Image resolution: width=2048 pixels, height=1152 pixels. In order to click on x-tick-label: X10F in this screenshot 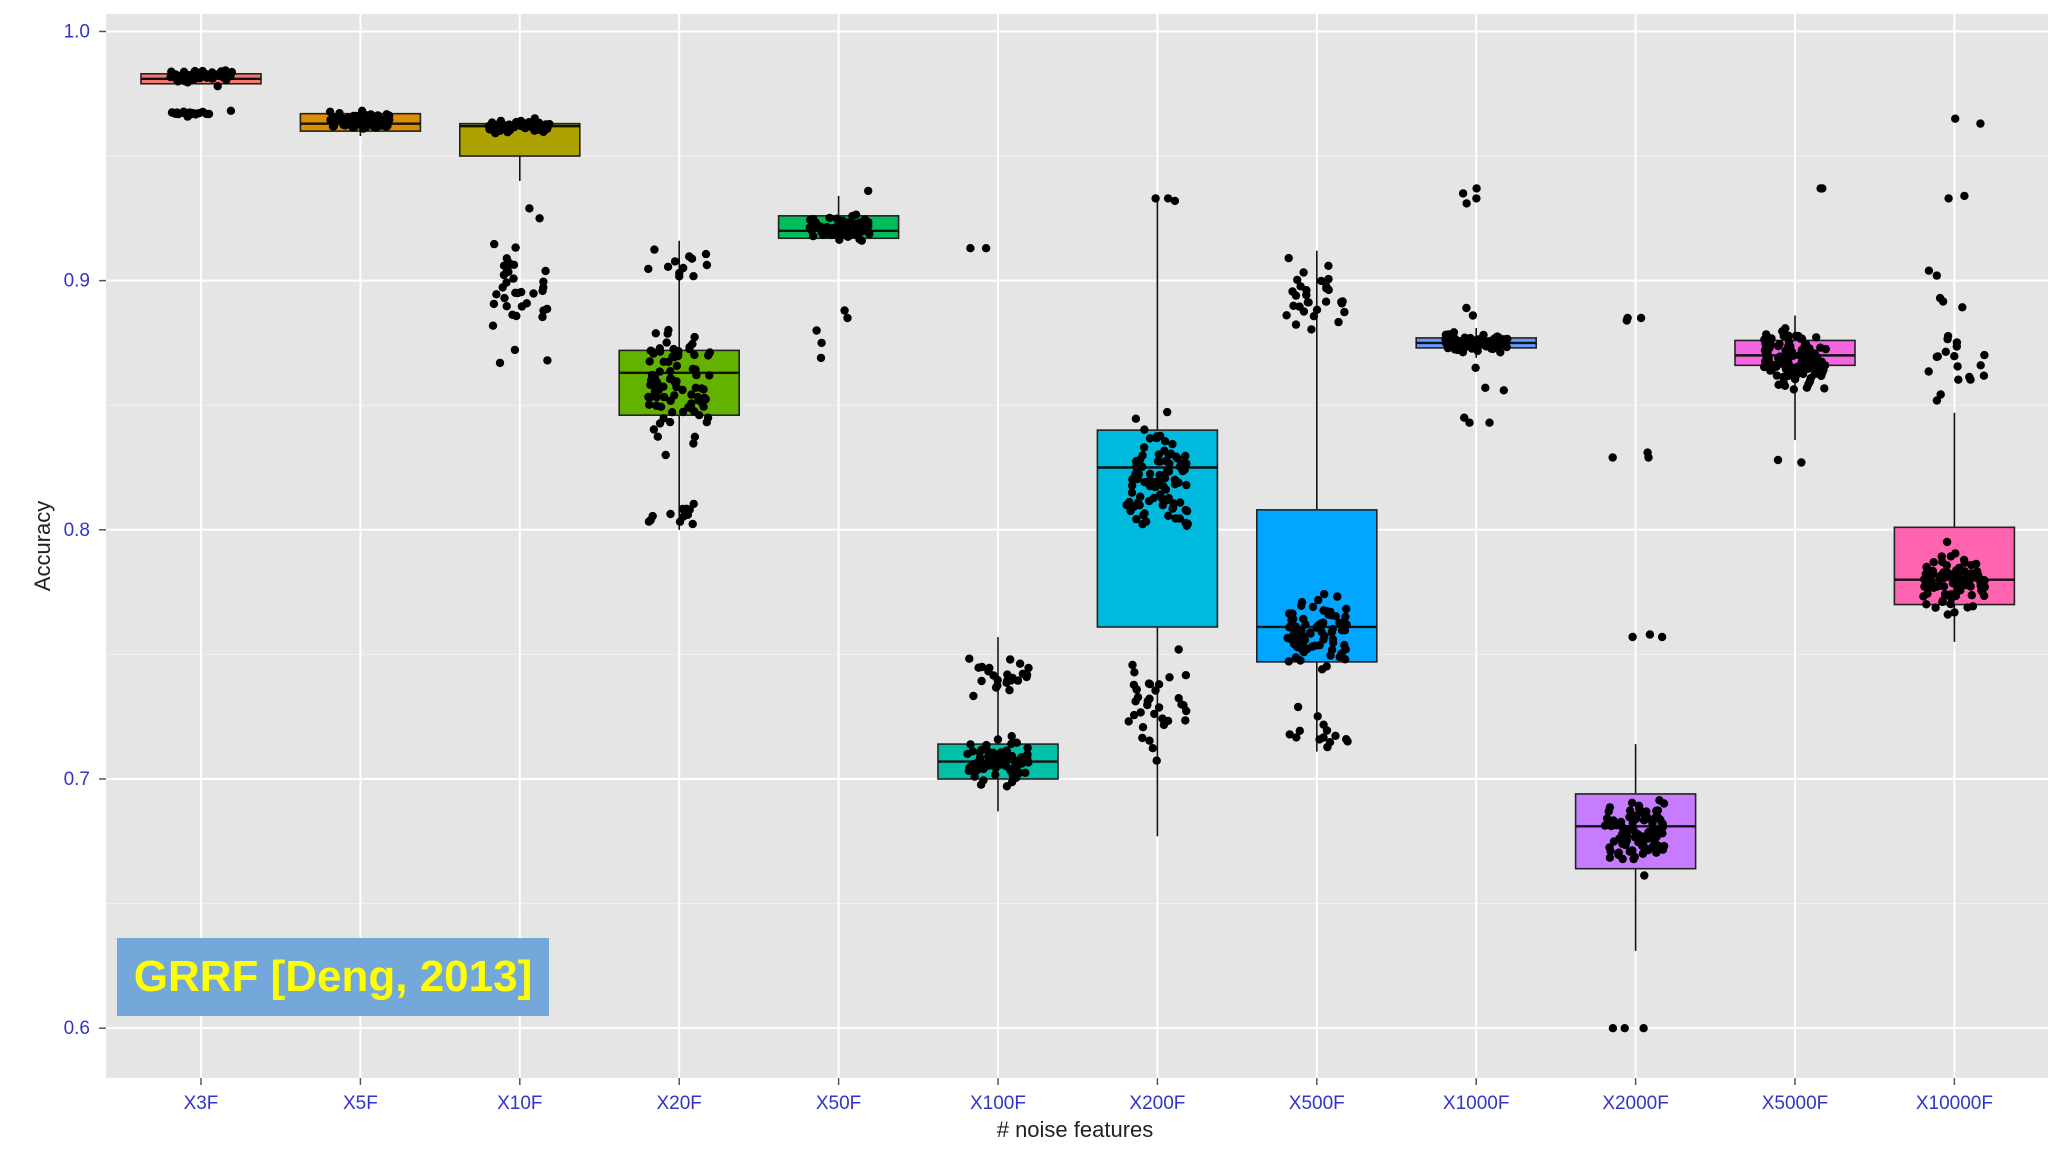, I will do `click(519, 1103)`.